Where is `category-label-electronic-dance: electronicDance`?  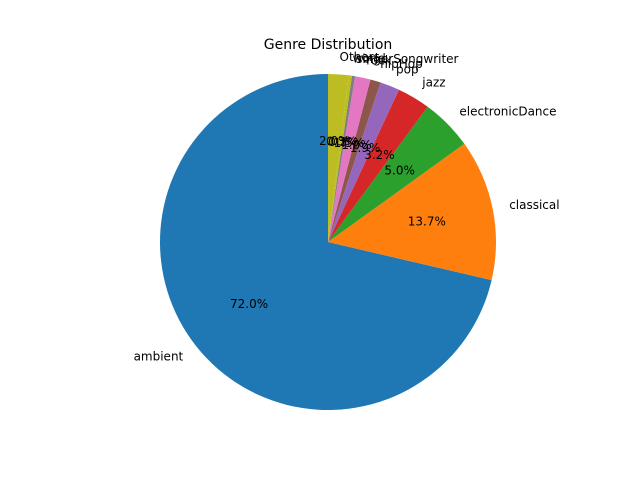
category-label-electronic-dance: electronicDance is located at coordinates (507, 112).